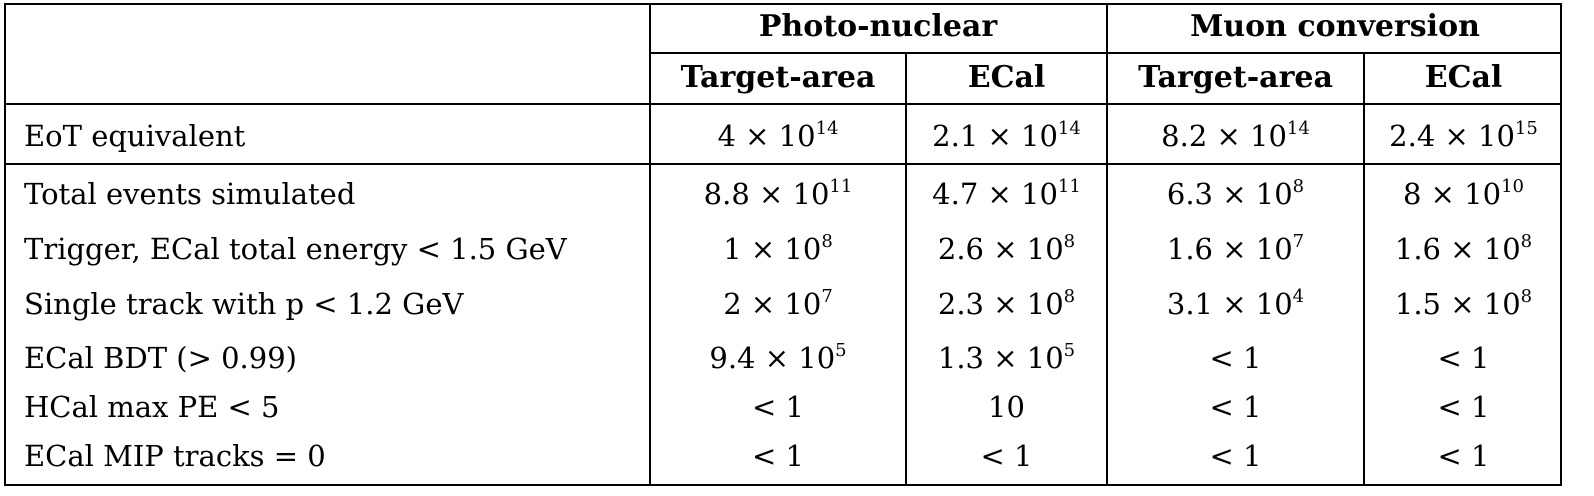  Describe the element at coordinates (1229, 194) in the screenshot. I see `cell-value: 6.3 × 10` at that location.